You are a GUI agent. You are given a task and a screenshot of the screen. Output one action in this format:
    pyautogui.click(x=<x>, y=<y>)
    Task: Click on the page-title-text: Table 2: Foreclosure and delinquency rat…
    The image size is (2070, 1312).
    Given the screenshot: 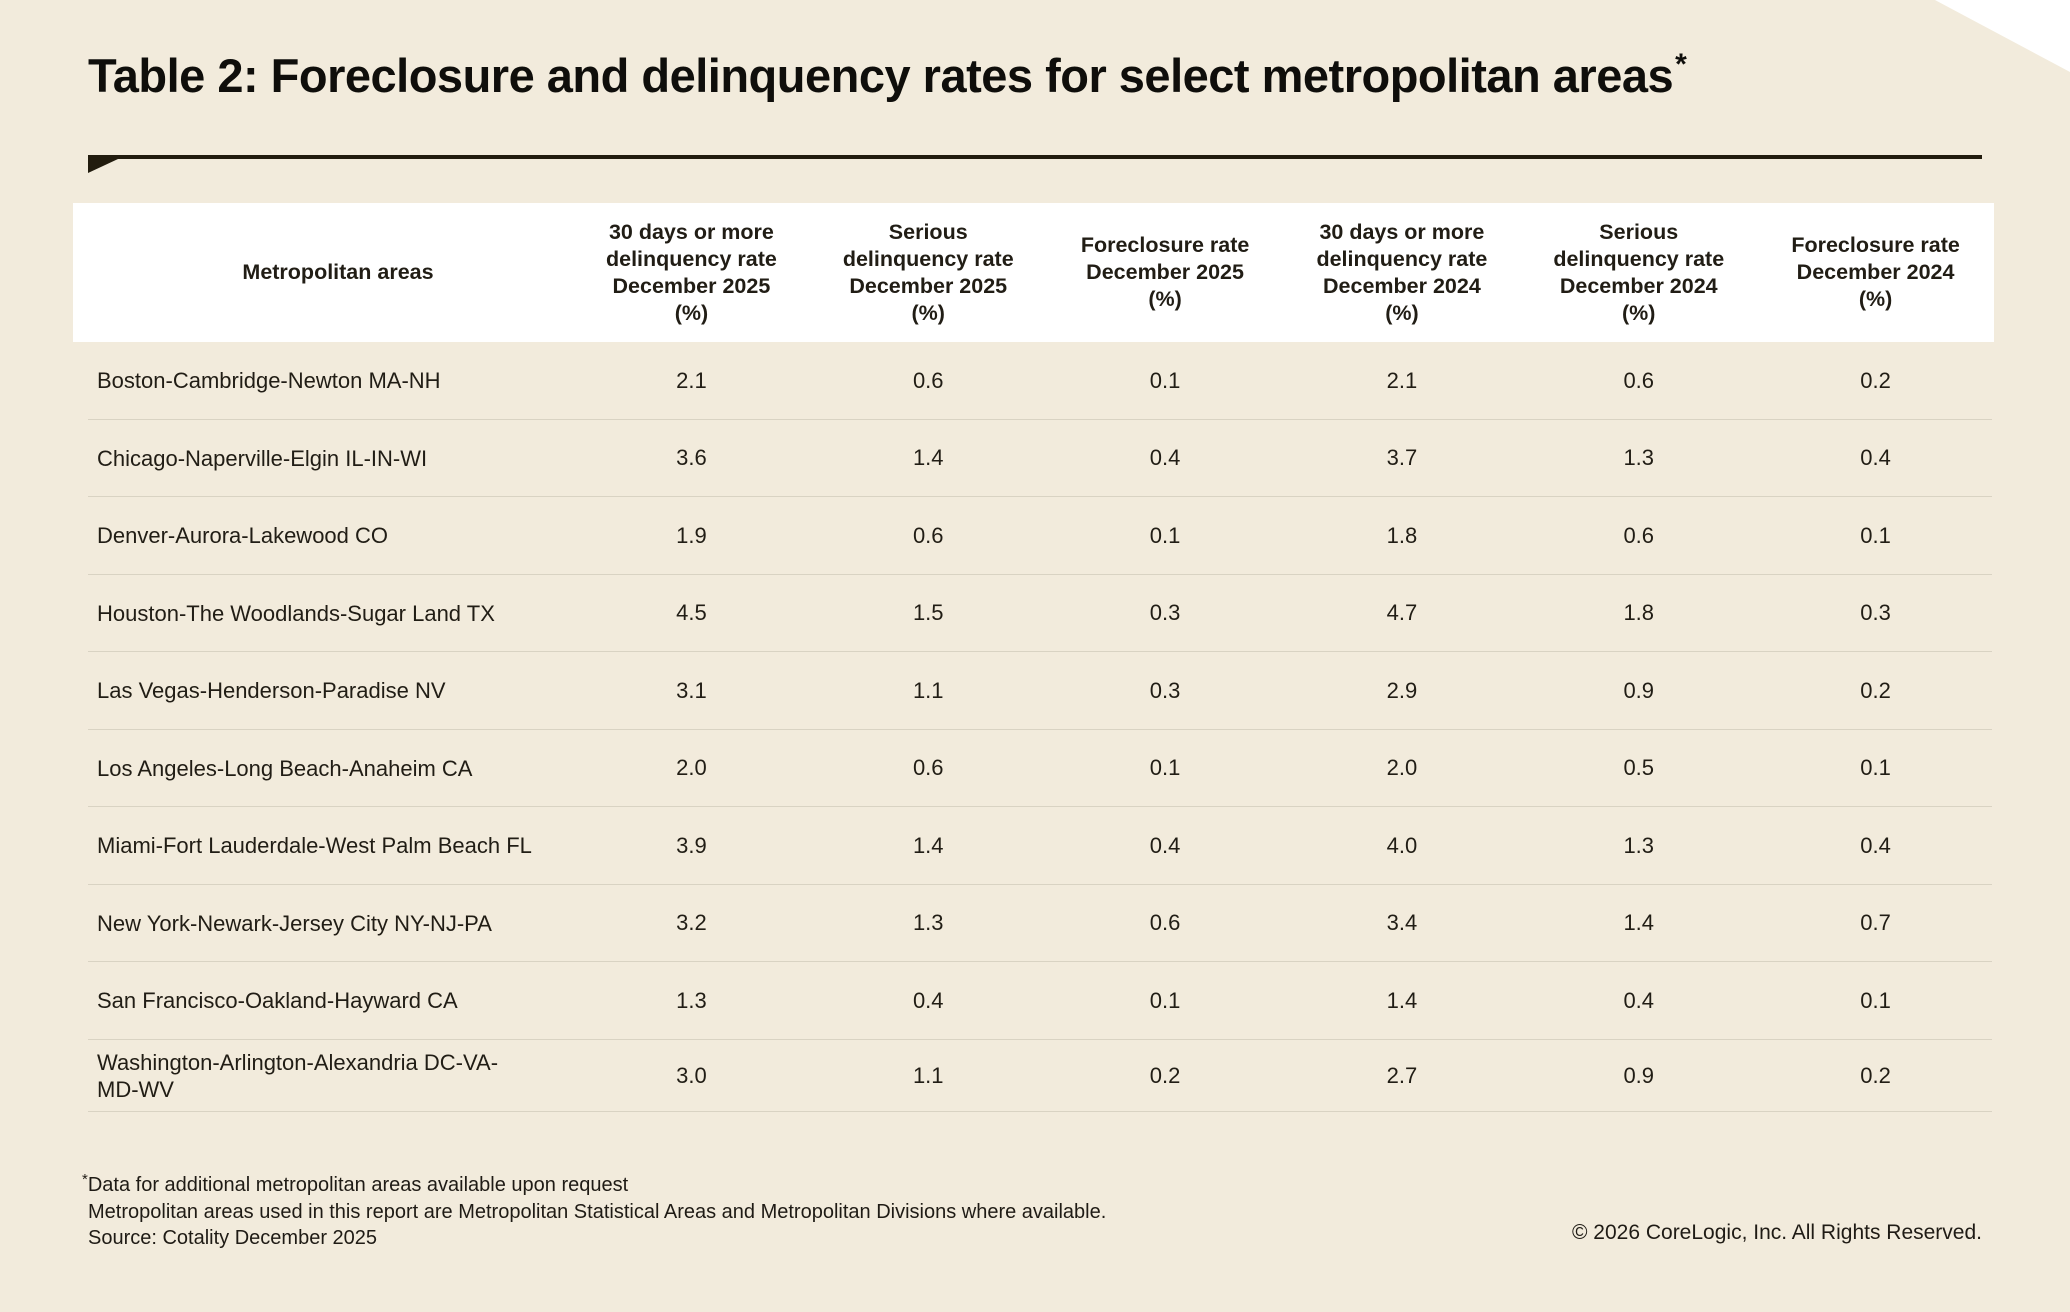 What is the action you would take?
    pyautogui.click(x=881, y=75)
    